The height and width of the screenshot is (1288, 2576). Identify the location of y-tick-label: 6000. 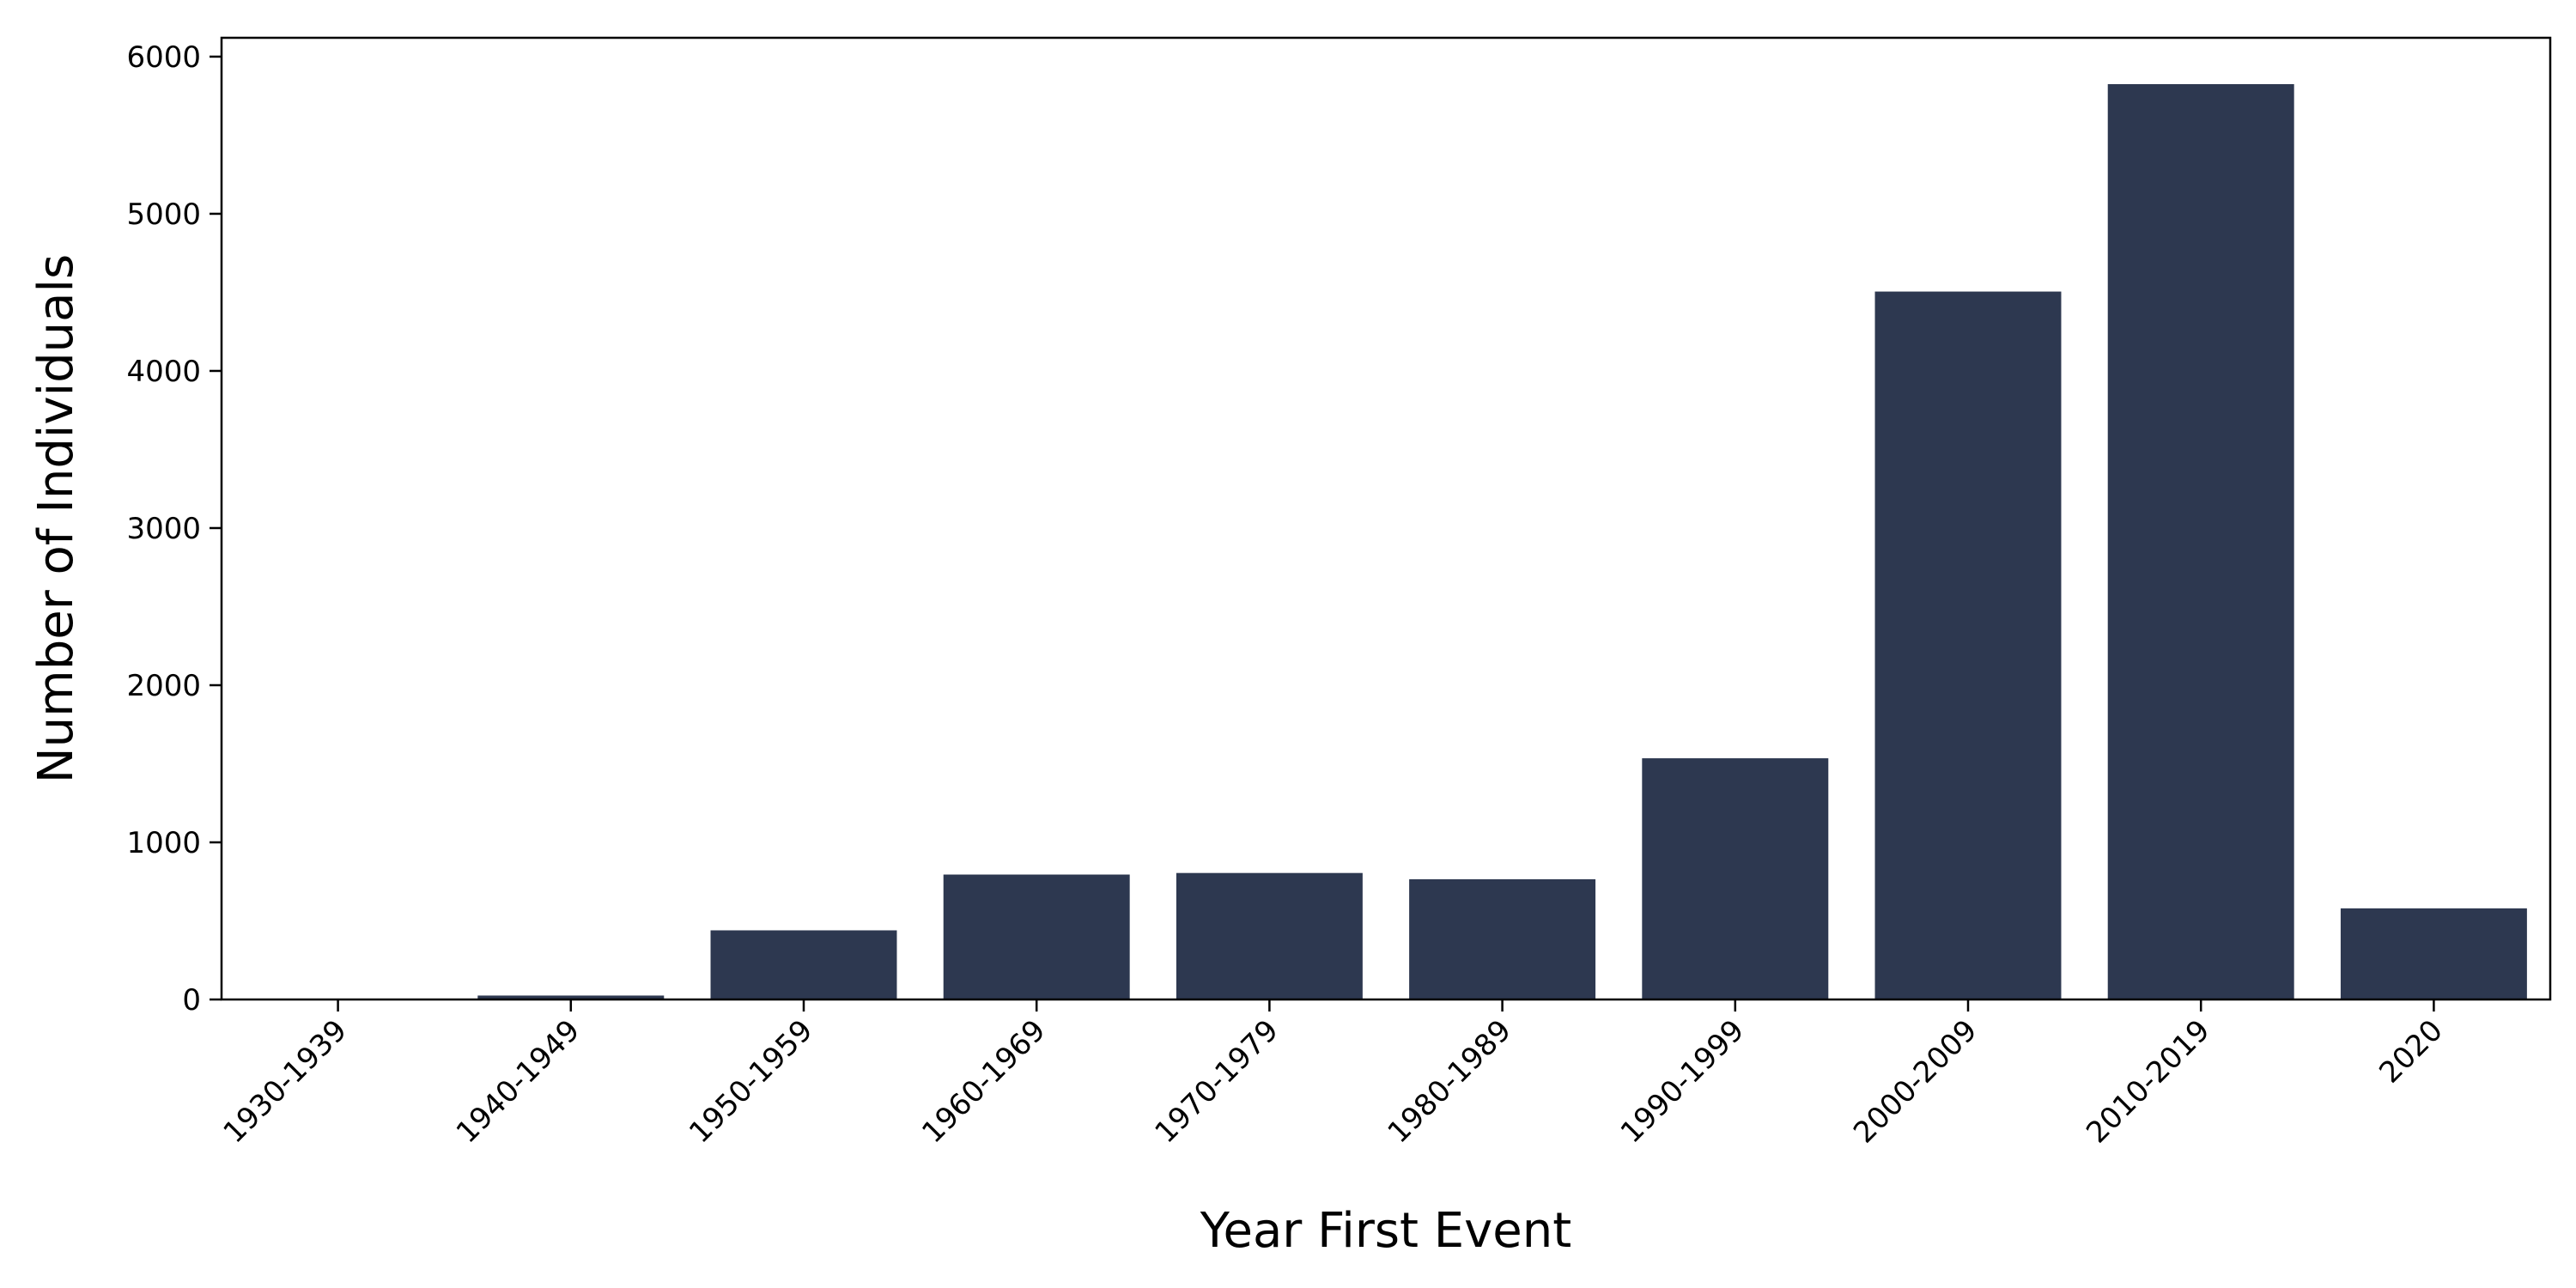
(164, 58).